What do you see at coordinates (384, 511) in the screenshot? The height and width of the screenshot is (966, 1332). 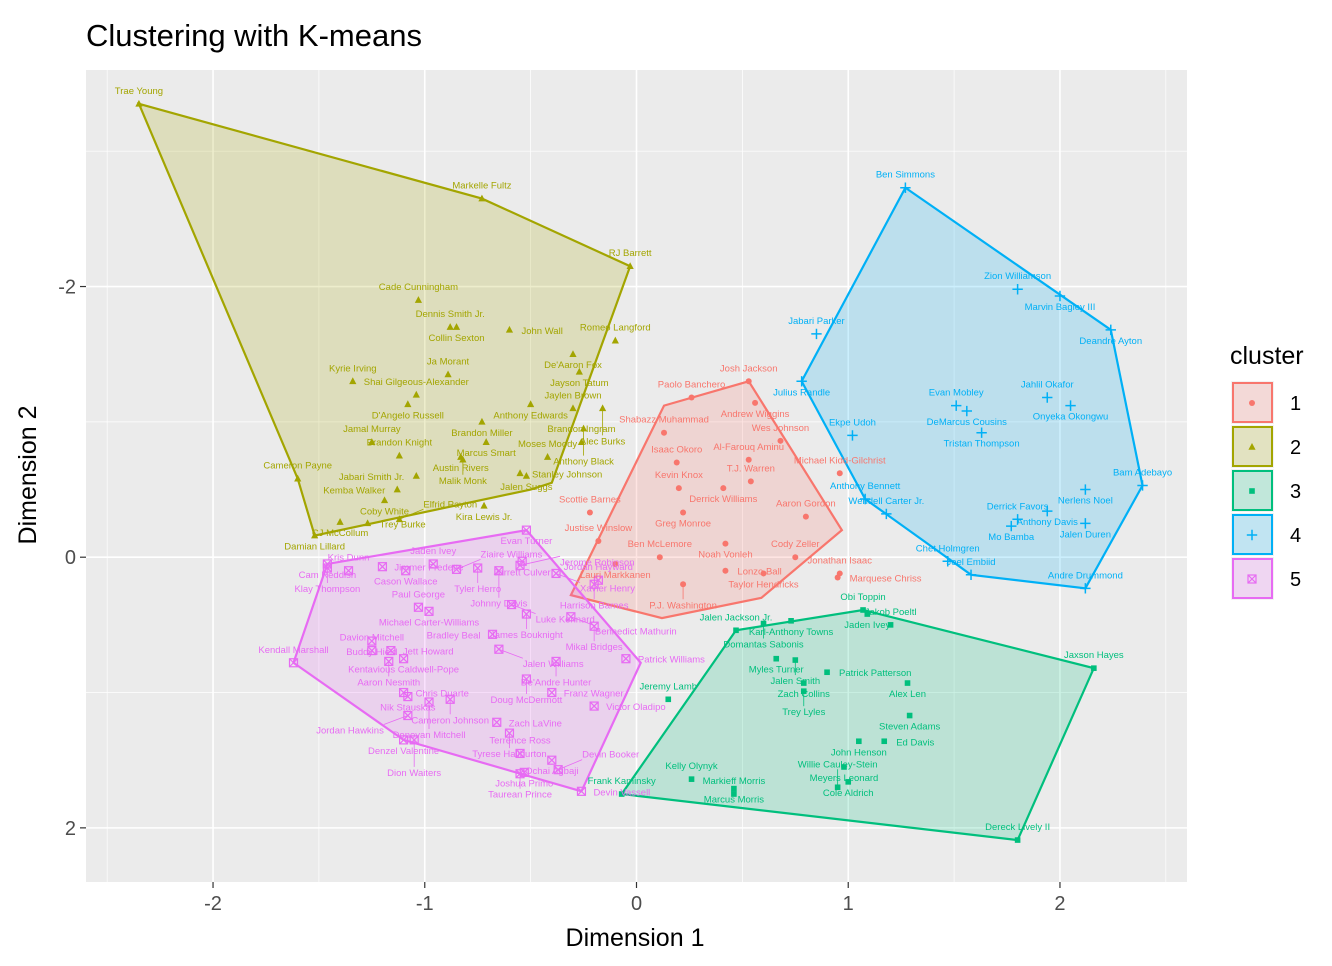 I see `point-label: Coby White` at bounding box center [384, 511].